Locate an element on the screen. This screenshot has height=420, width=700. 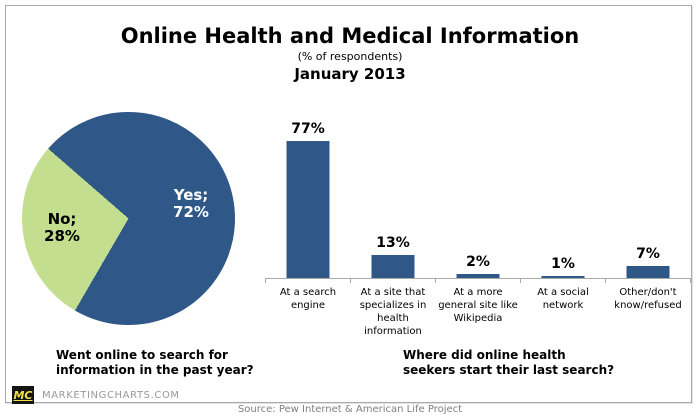
chart-title: Online Health and Medical Information is located at coordinates (350, 36).